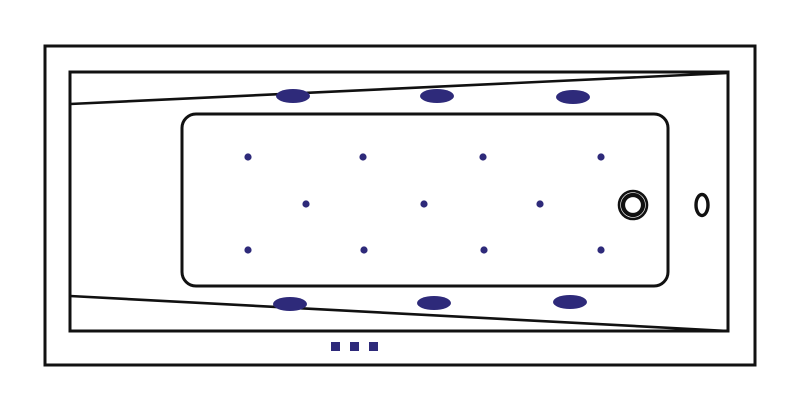 The image size is (800, 411). I want to click on rim-jet-bottom-left, so click(290, 304).